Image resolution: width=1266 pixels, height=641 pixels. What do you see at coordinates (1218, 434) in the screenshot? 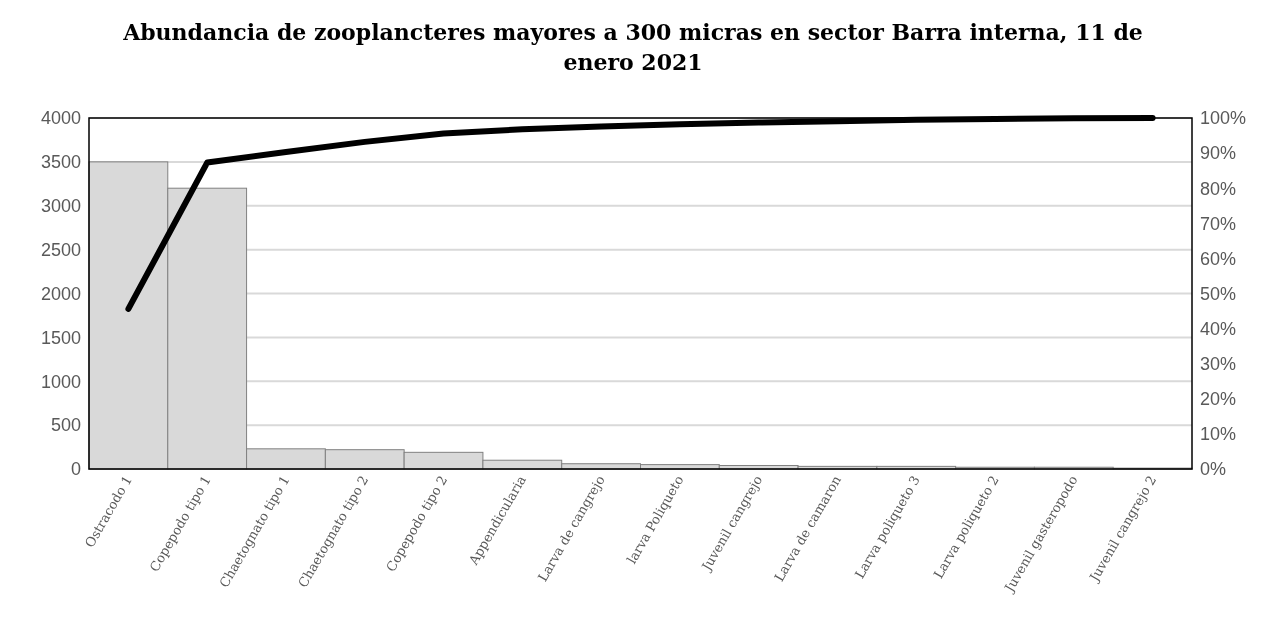
I see `y2-tick-label: 10%` at bounding box center [1218, 434].